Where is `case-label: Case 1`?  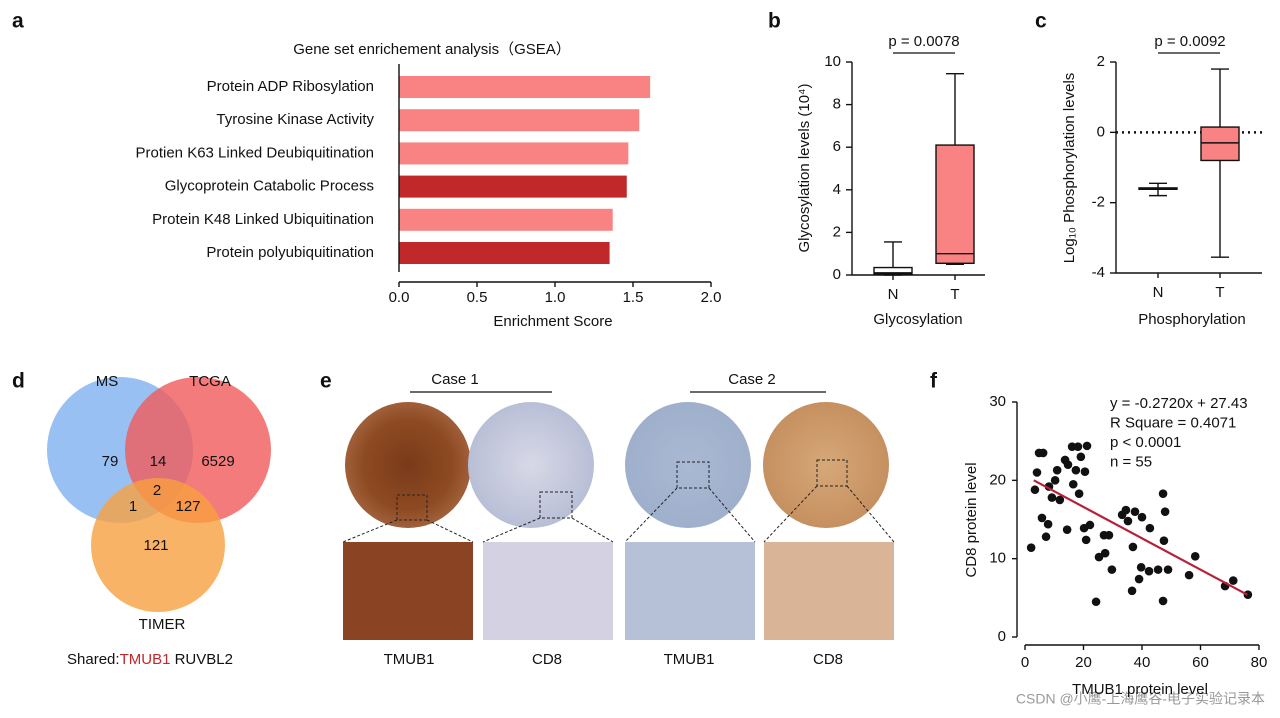 case-label: Case 1 is located at coordinates (455, 379).